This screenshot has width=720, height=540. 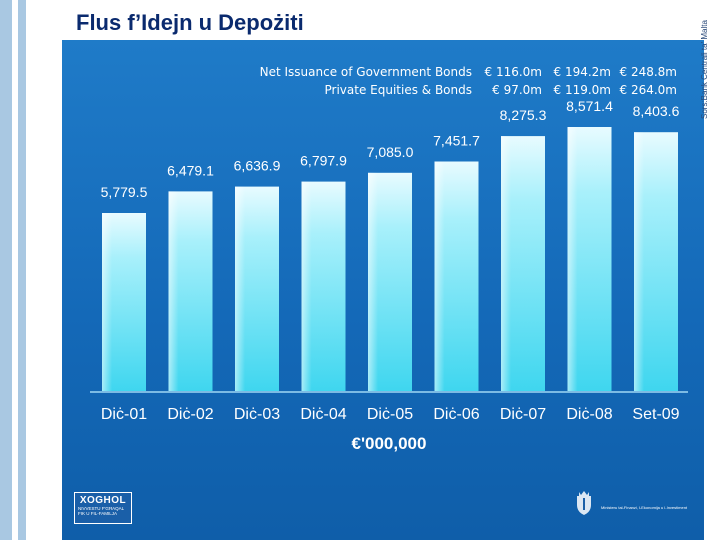 What do you see at coordinates (389, 443) in the screenshot?
I see `x-axis-label: €'000,000` at bounding box center [389, 443].